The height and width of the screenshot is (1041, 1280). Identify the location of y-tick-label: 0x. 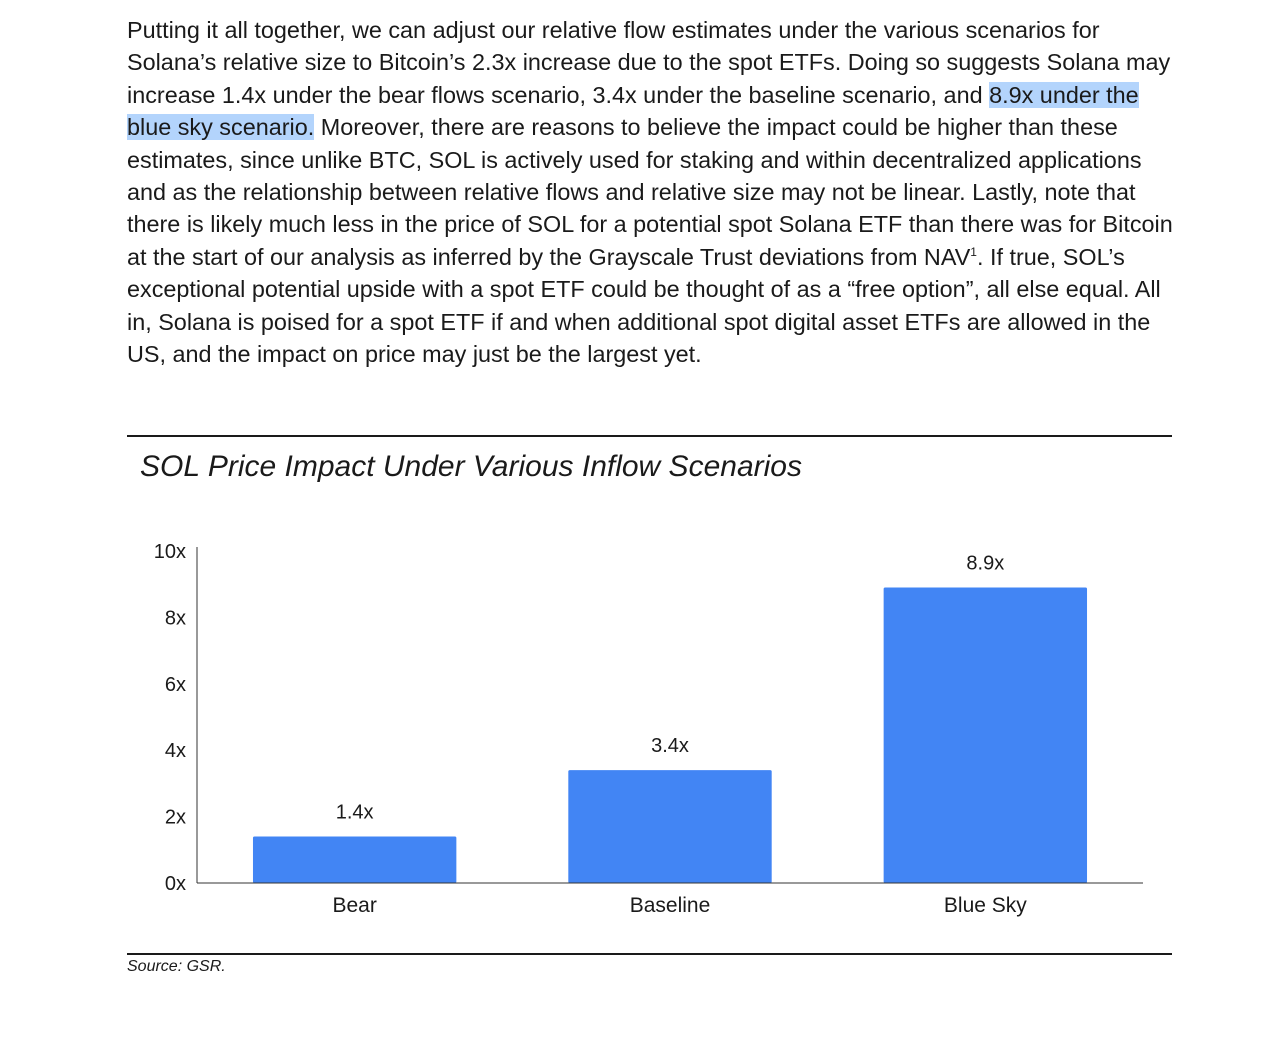
(175, 884).